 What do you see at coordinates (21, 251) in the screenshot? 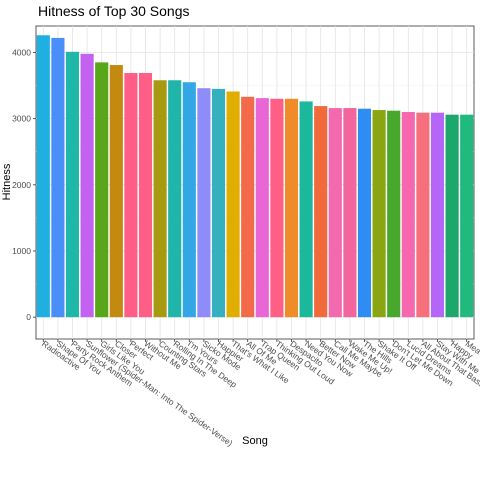
I see `y-tick-label: 1000` at bounding box center [21, 251].